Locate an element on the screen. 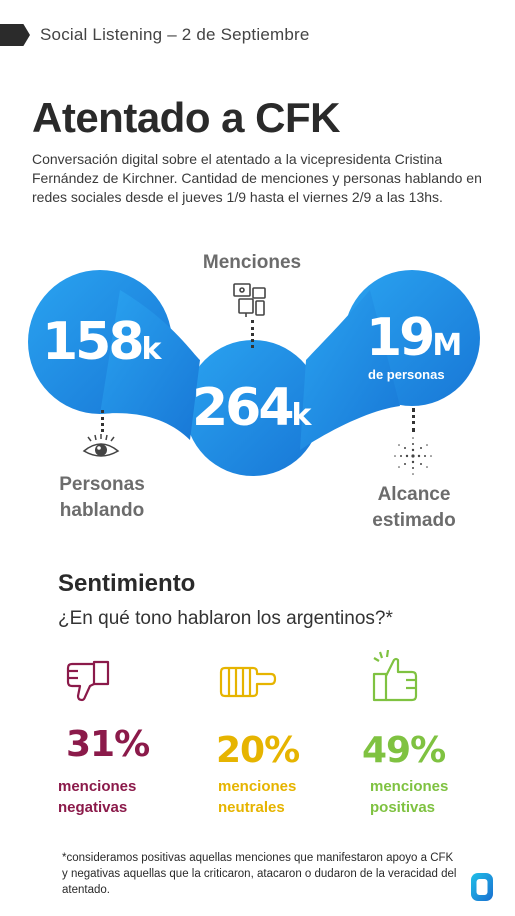 The width and height of the screenshot is (515, 916). header-tab-marker is located at coordinates (15, 35).